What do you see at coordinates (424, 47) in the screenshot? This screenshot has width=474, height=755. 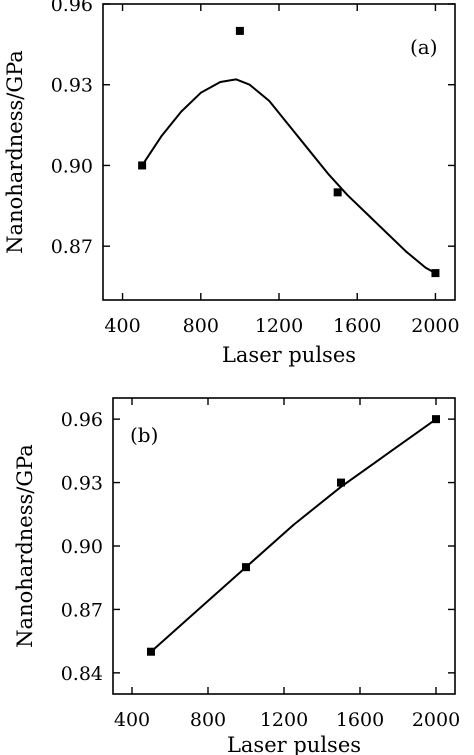 I see `panel-label: (a)` at bounding box center [424, 47].